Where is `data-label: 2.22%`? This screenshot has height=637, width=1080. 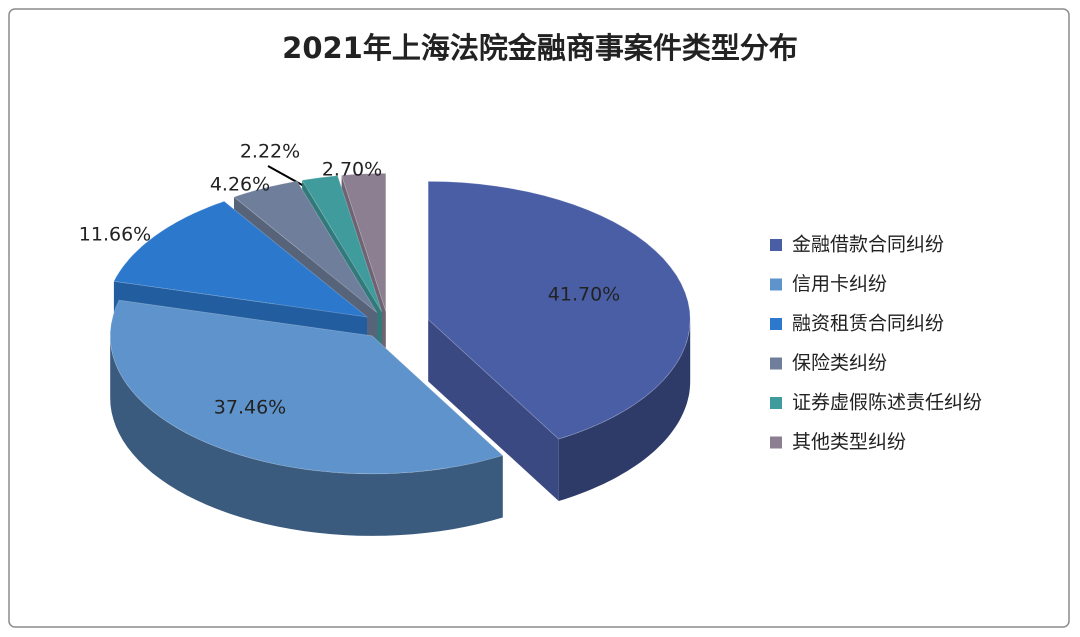 data-label: 2.22% is located at coordinates (270, 152).